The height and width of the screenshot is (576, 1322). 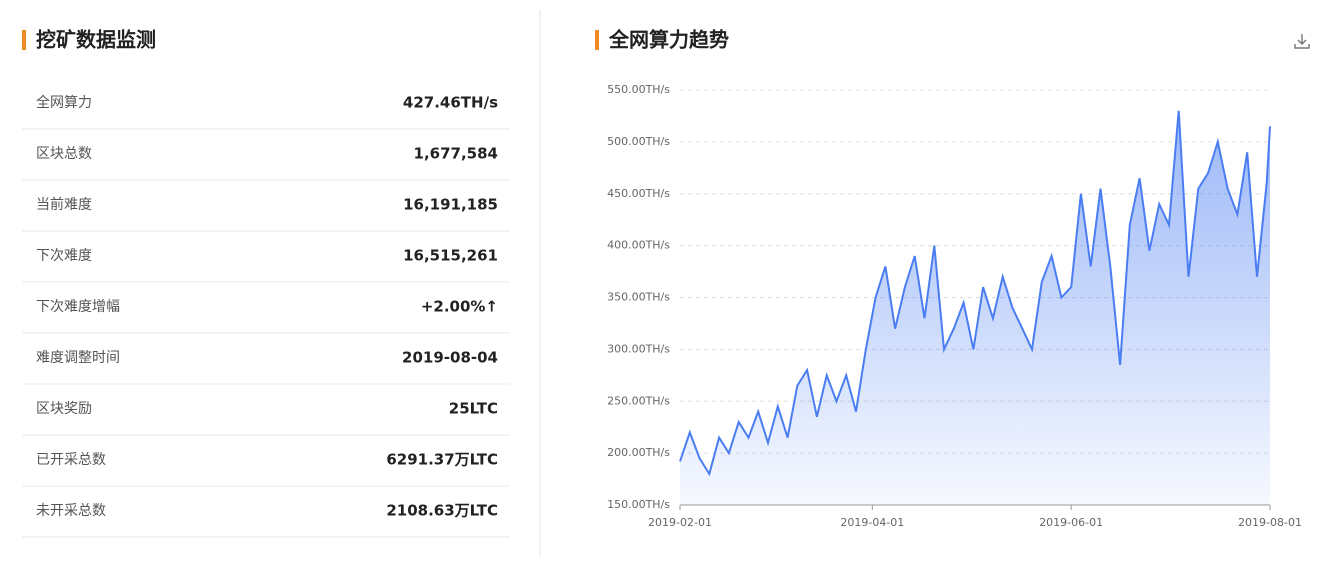 What do you see at coordinates (638, 89) in the screenshot?
I see `y-tick-label: 550.00TH/s` at bounding box center [638, 89].